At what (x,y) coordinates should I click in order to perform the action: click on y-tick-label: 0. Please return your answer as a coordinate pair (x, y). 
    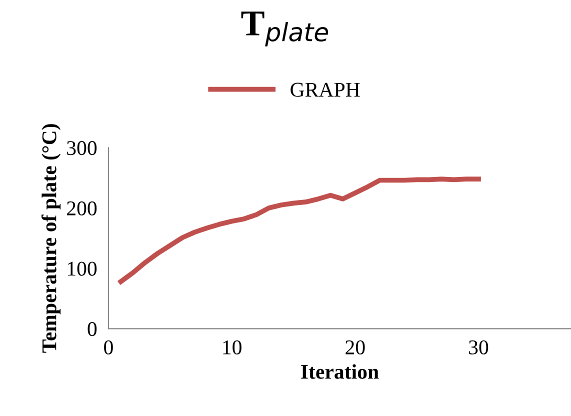
    Looking at the image, I should click on (92, 329).